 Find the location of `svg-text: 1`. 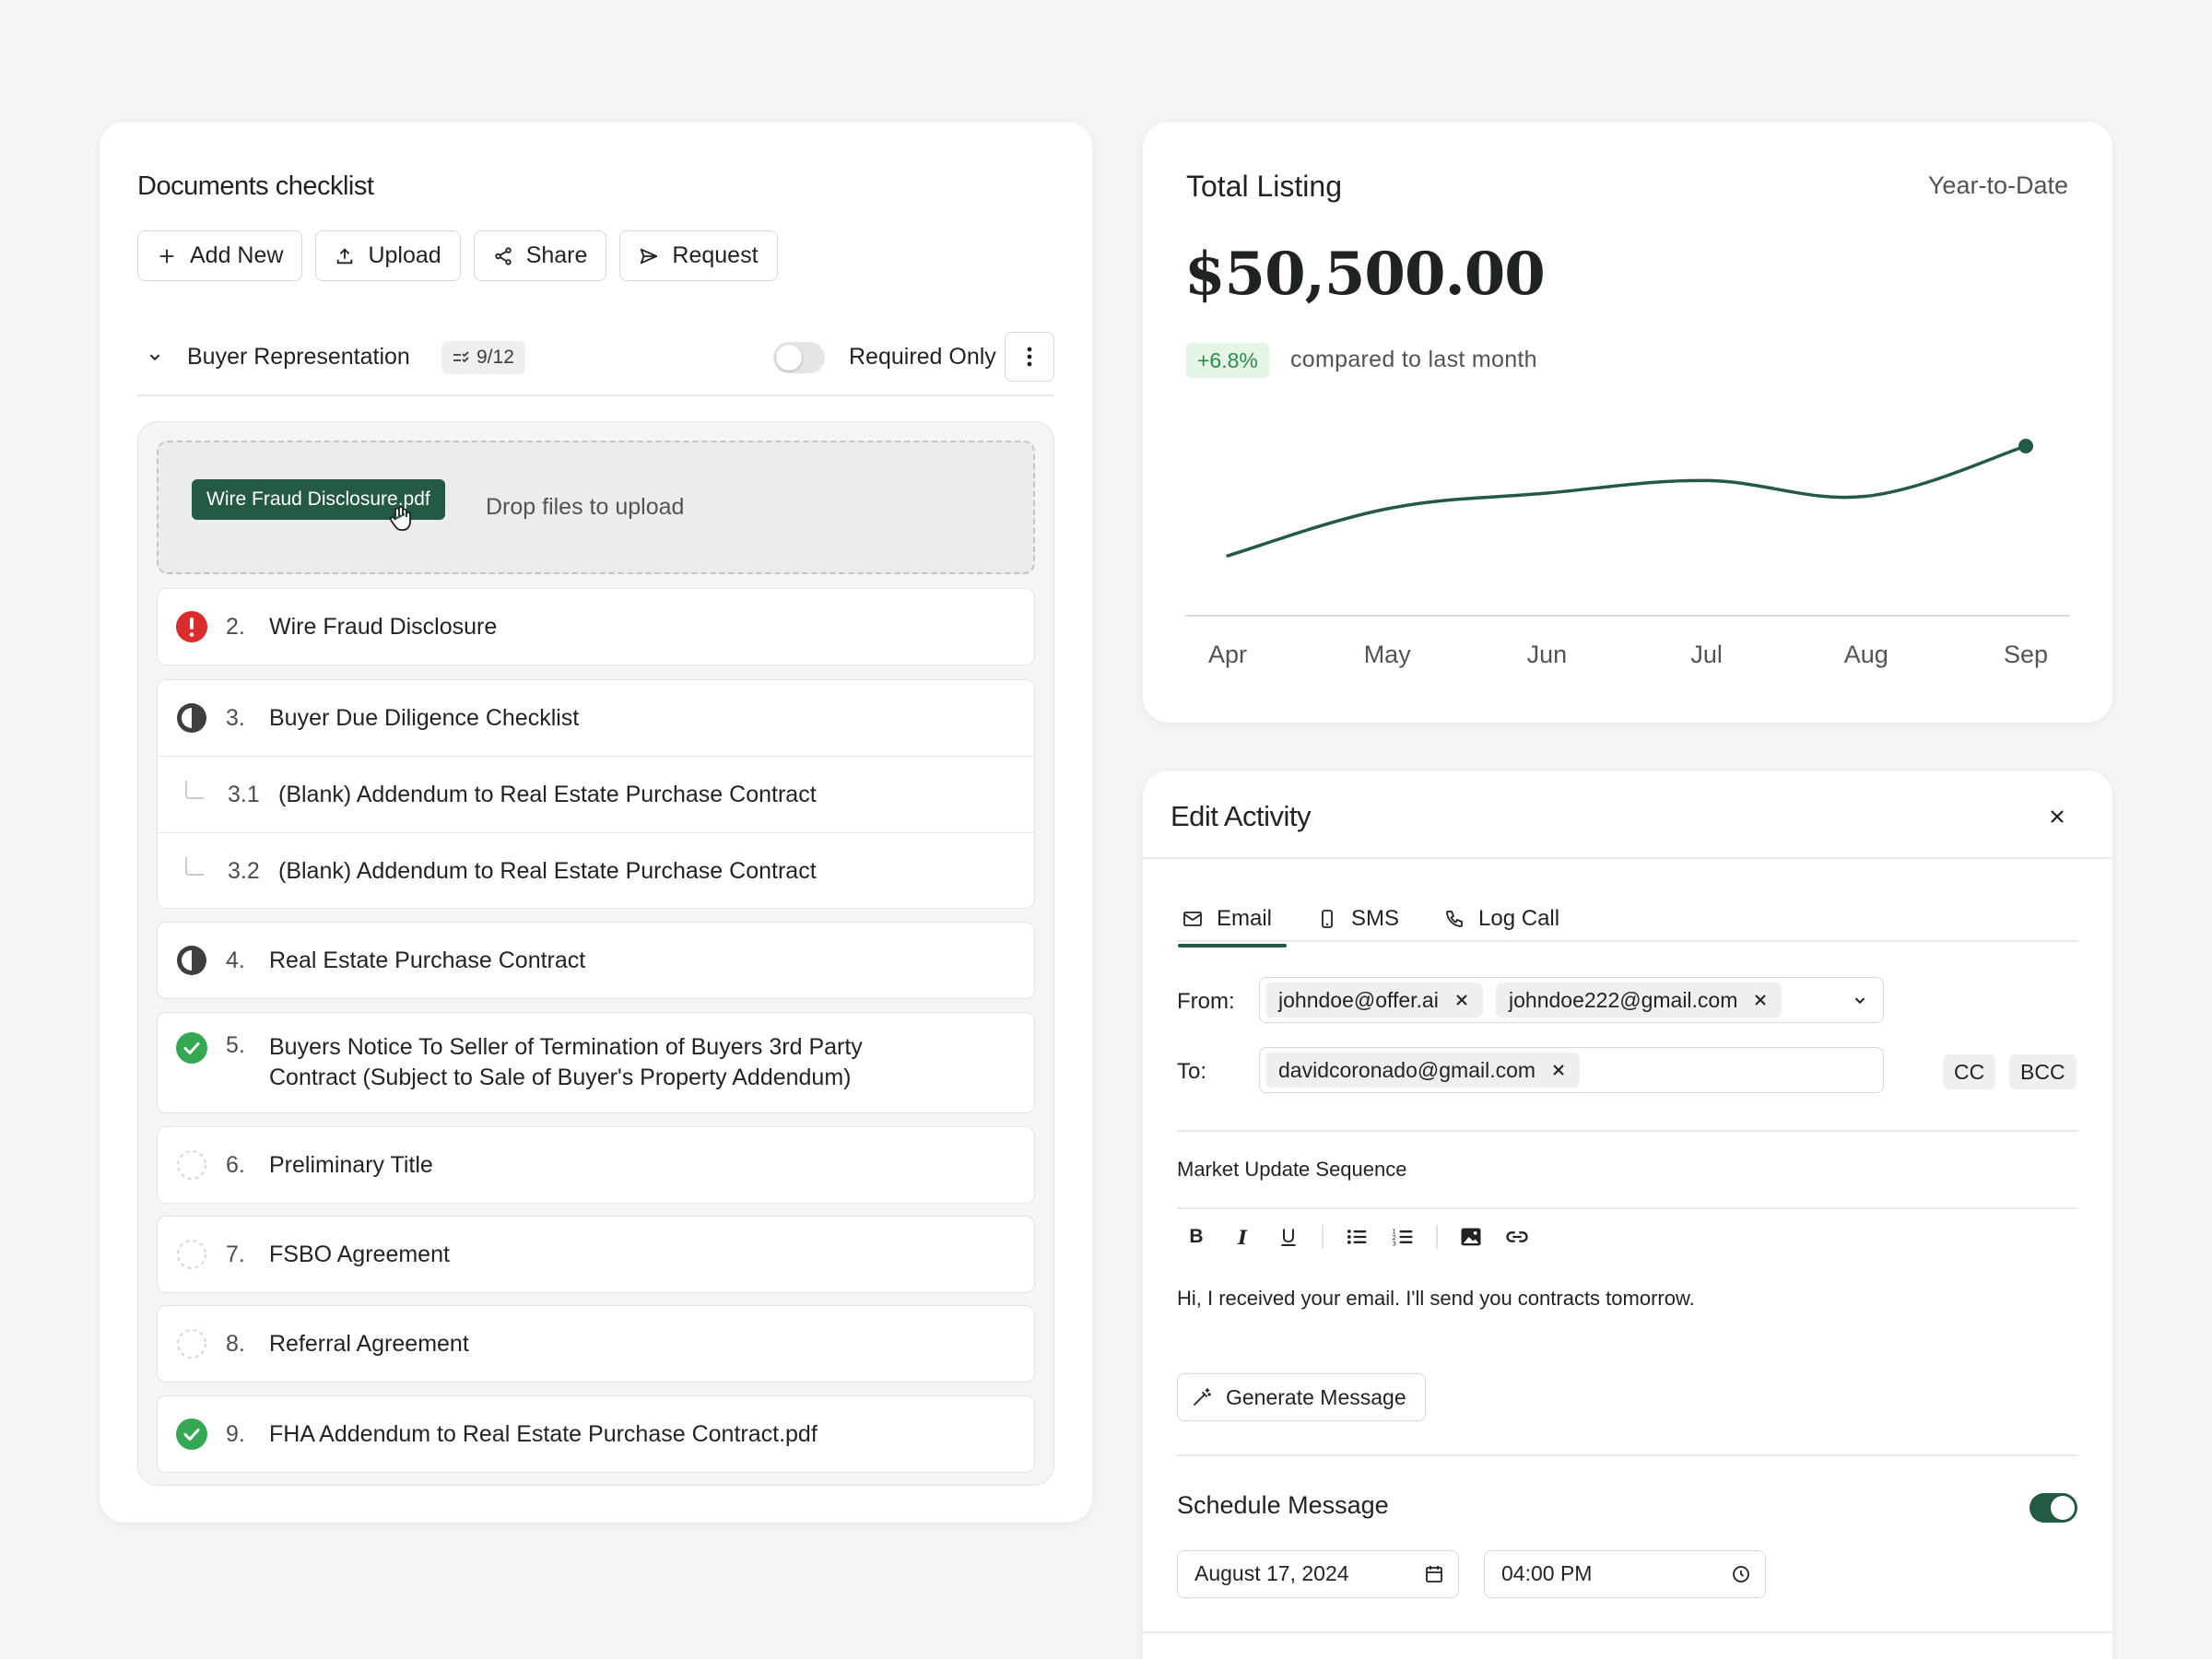

svg-text: 1 is located at coordinates (1393, 1232).